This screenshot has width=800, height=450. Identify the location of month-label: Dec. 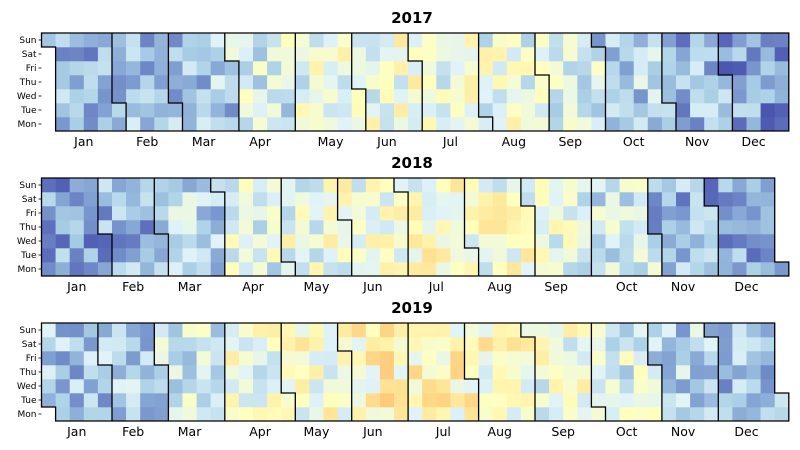
(746, 286).